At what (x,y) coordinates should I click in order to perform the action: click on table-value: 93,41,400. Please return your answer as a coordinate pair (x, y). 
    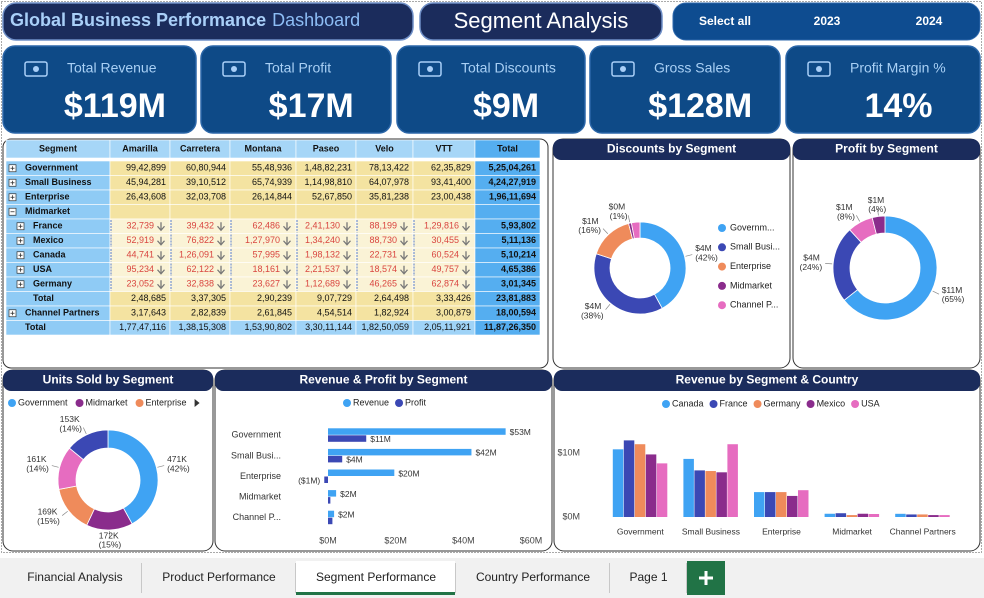
    Looking at the image, I should click on (451, 182).